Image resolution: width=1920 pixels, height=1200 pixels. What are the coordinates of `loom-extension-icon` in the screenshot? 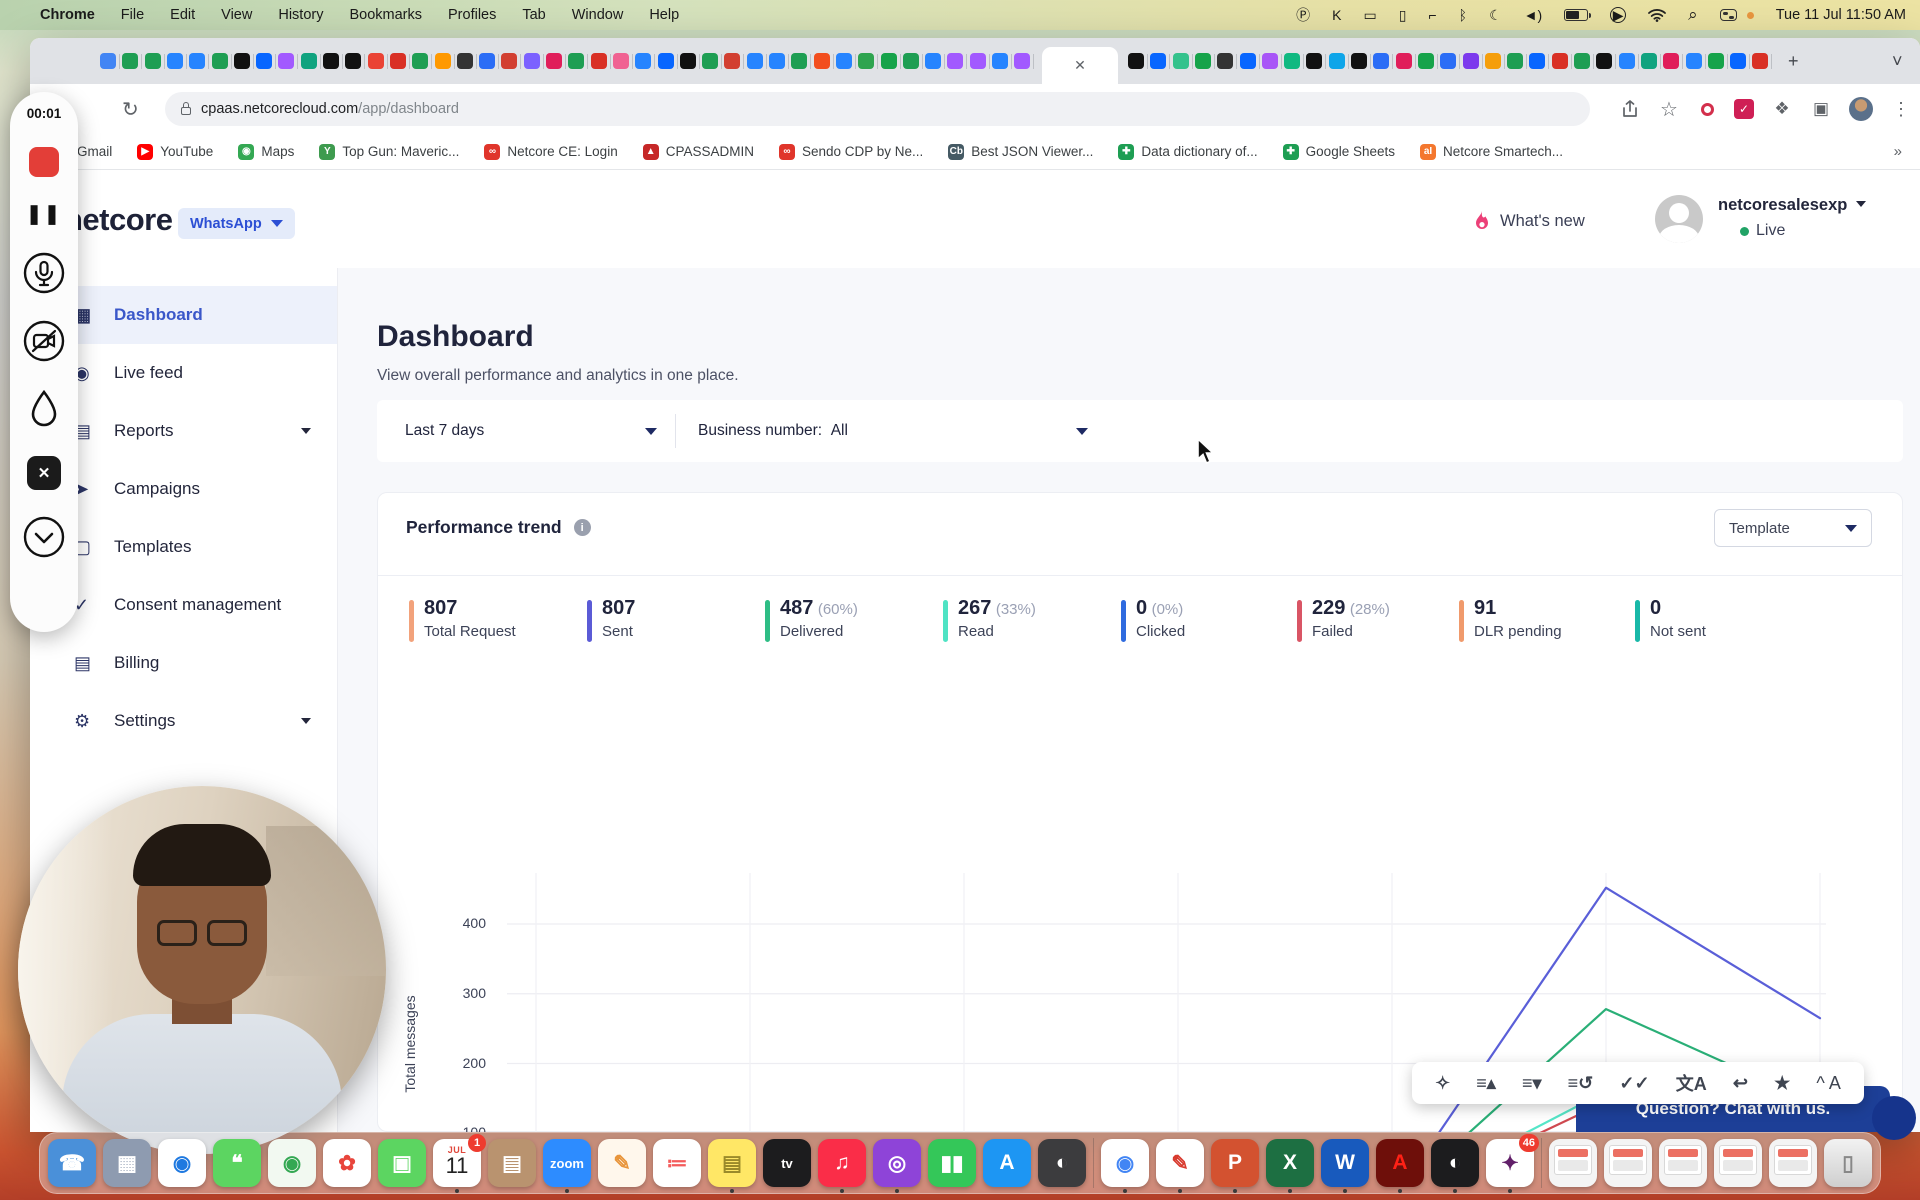 It's located at (1707, 109).